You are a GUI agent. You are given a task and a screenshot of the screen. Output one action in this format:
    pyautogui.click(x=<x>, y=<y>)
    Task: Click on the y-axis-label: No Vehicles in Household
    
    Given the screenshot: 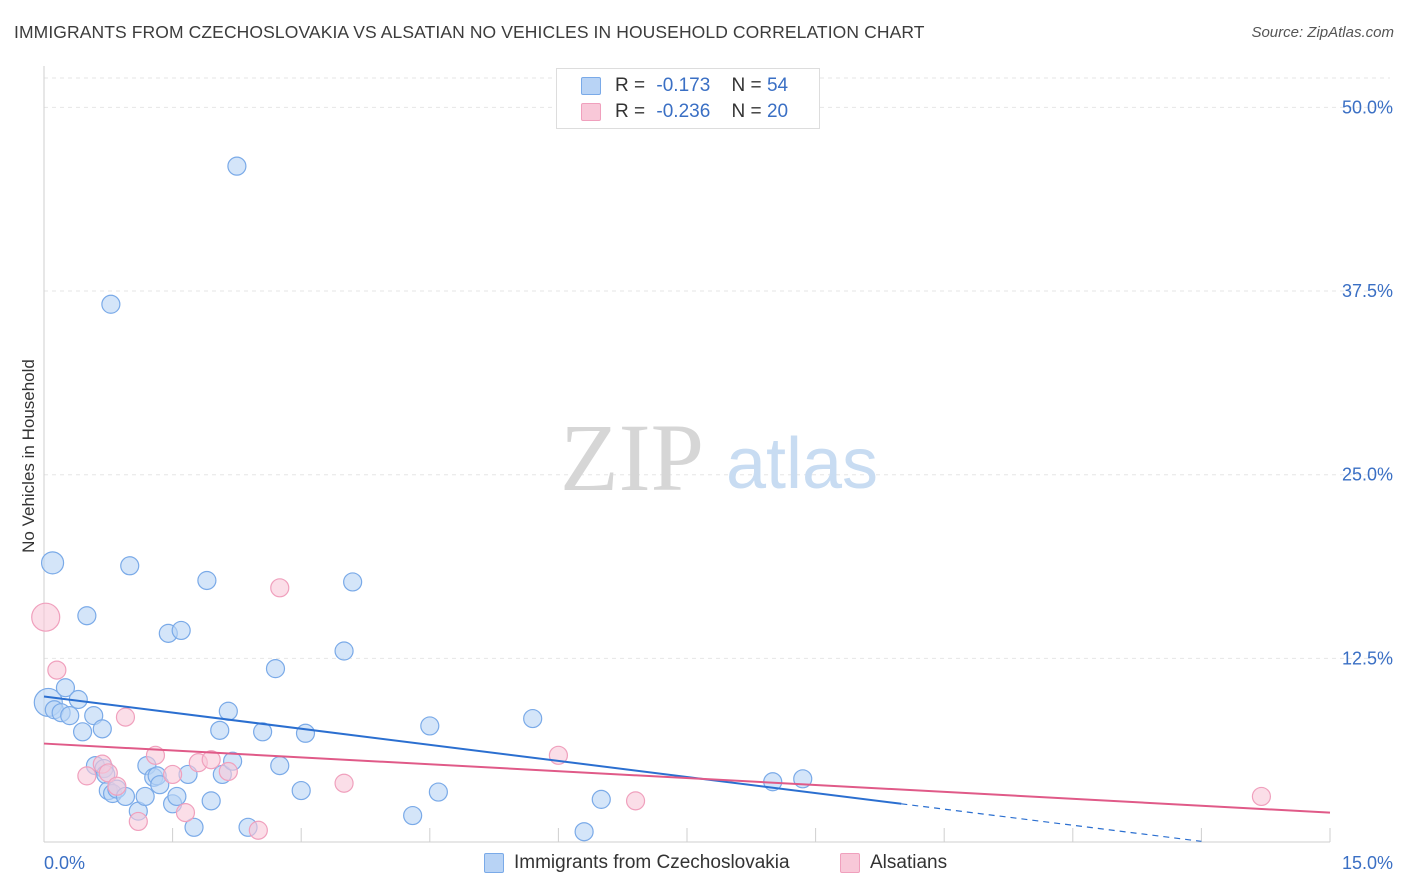 What is the action you would take?
    pyautogui.click(x=28, y=456)
    